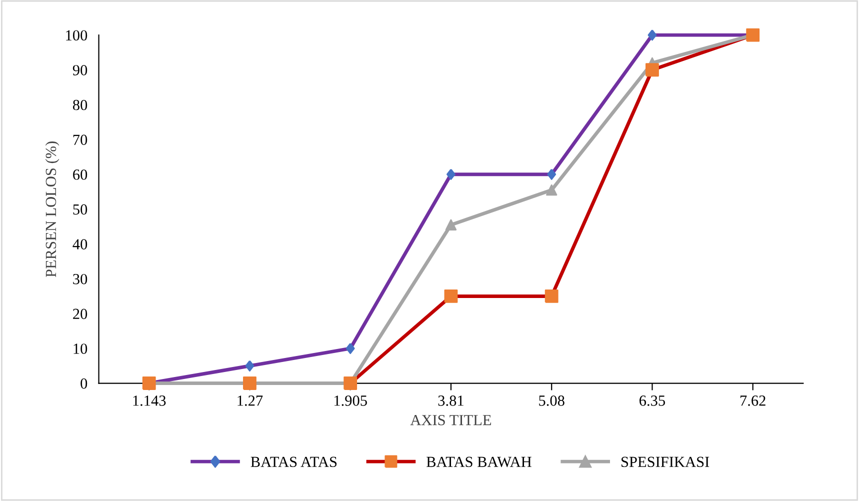  I want to click on x-tick-label: 7.62, so click(753, 401).